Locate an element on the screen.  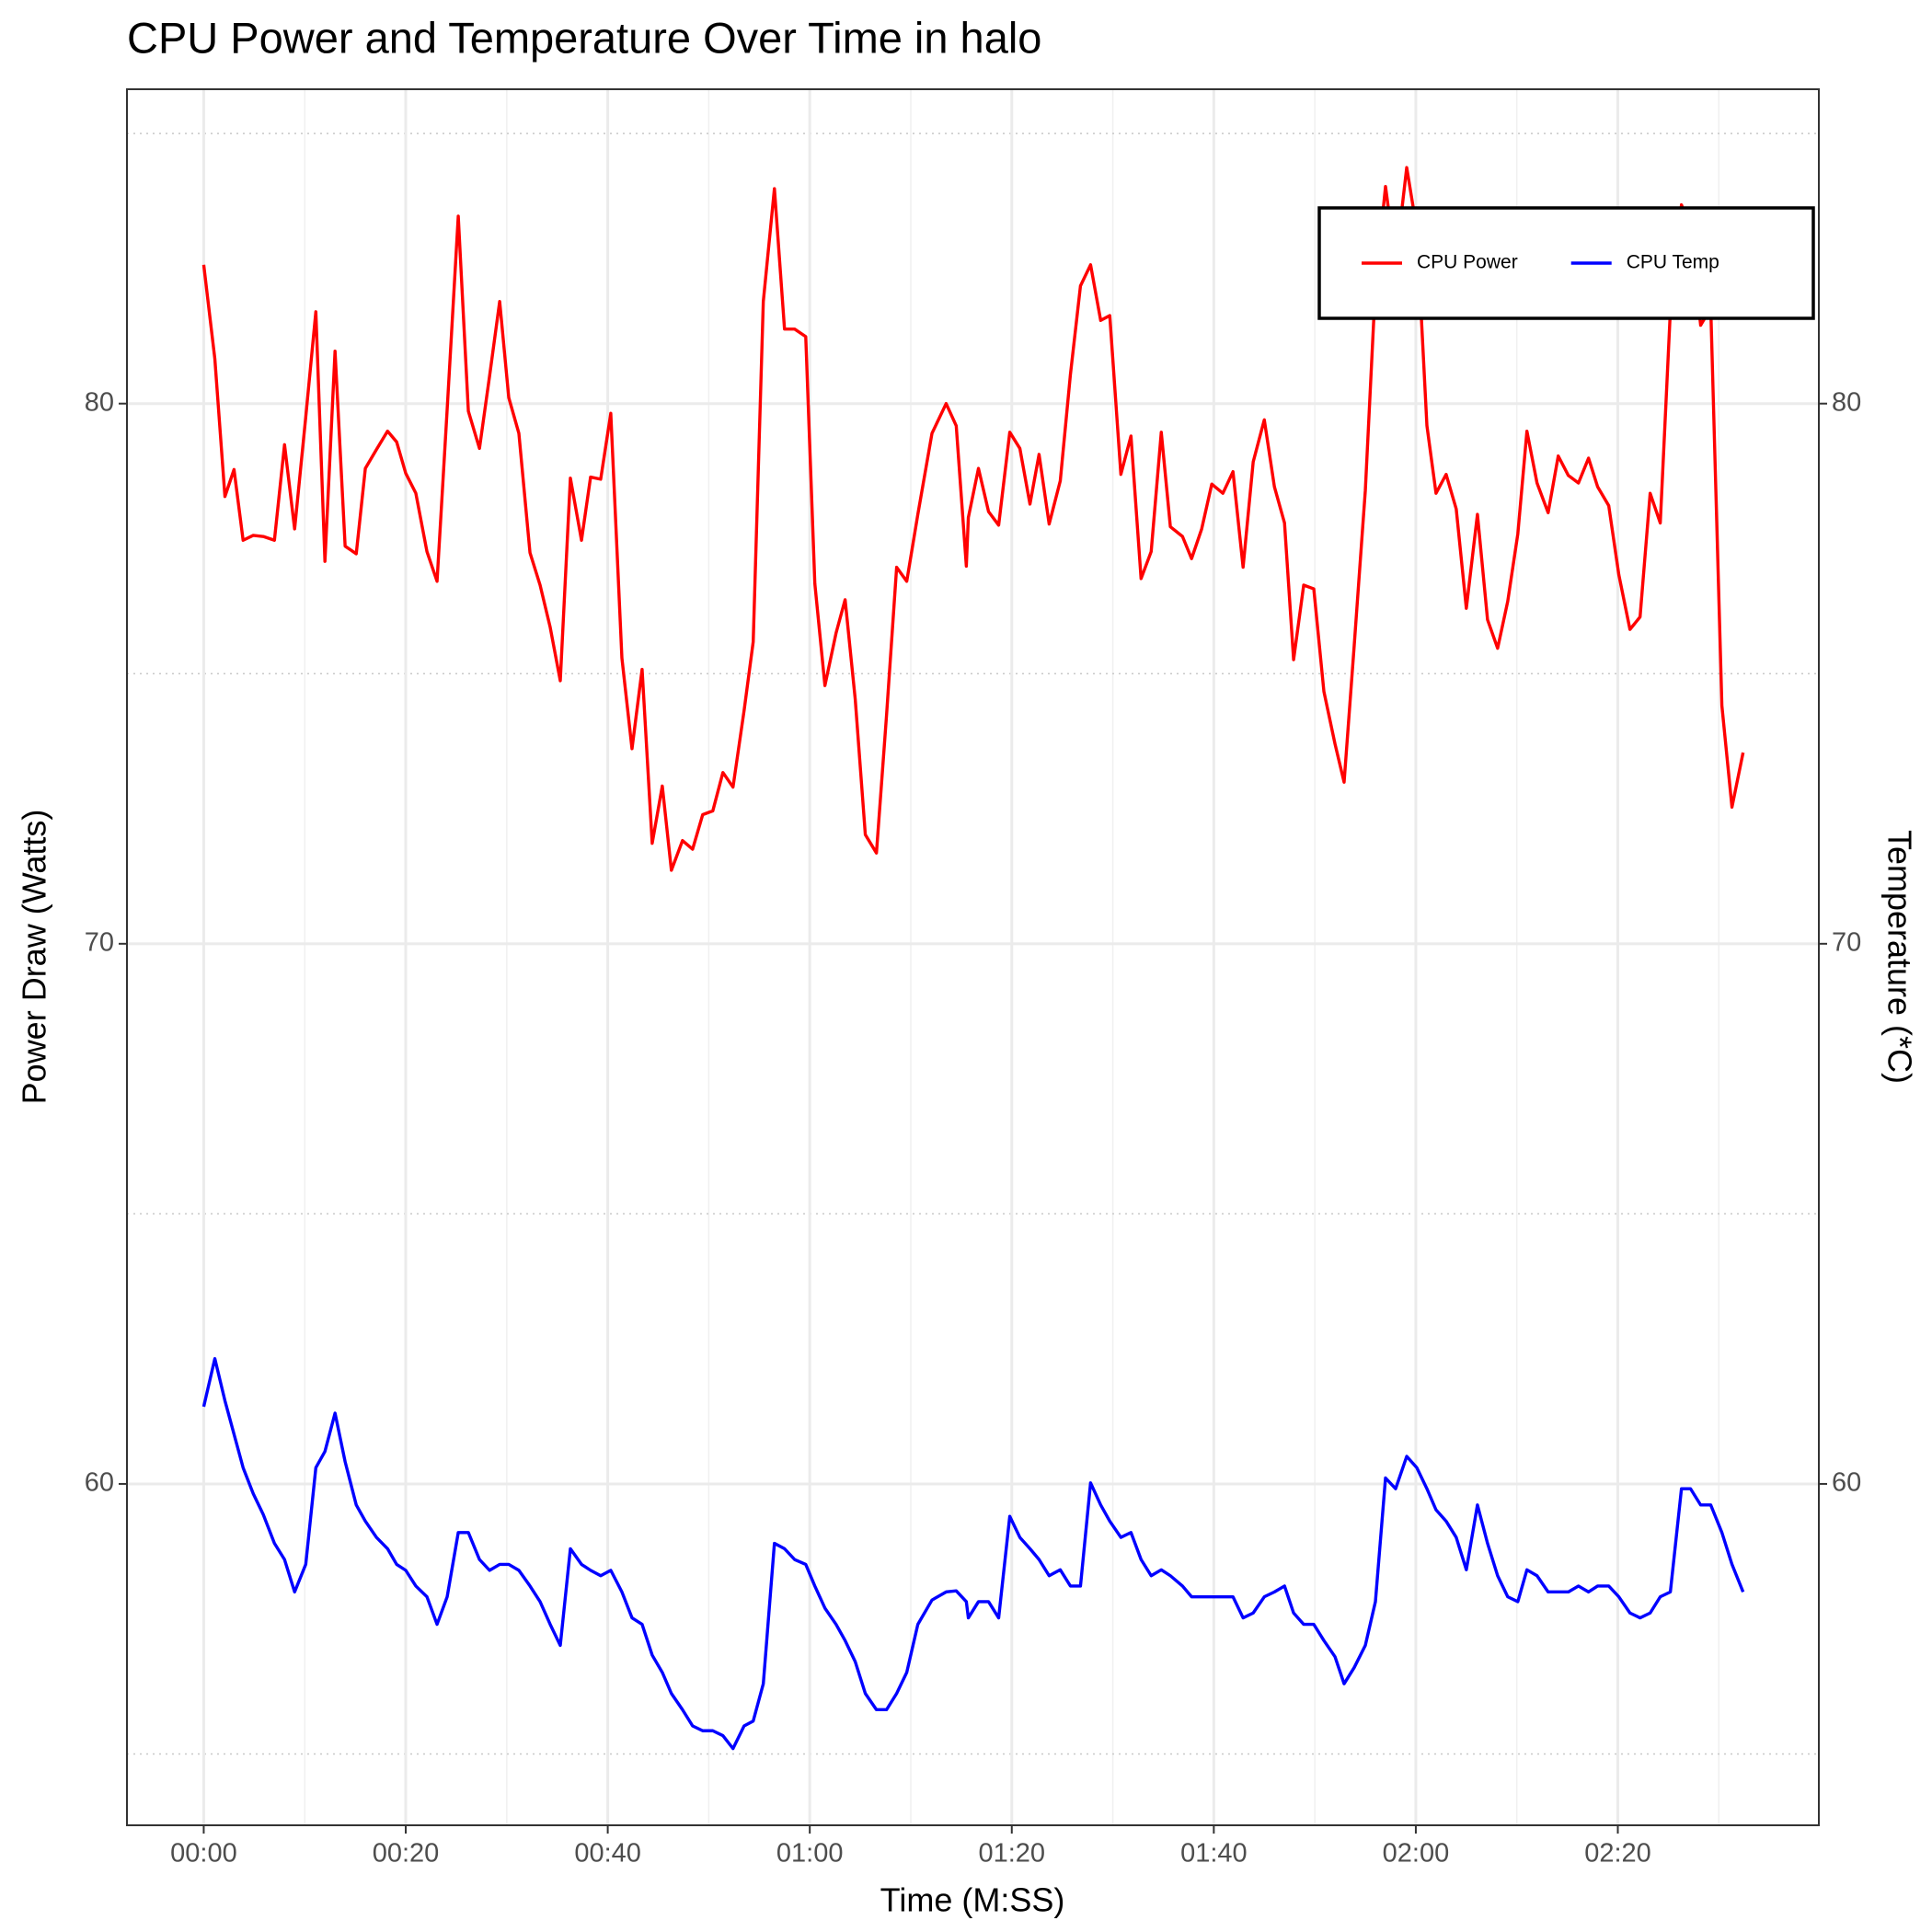
x-tick-label: 00:40 is located at coordinates (607, 1854).